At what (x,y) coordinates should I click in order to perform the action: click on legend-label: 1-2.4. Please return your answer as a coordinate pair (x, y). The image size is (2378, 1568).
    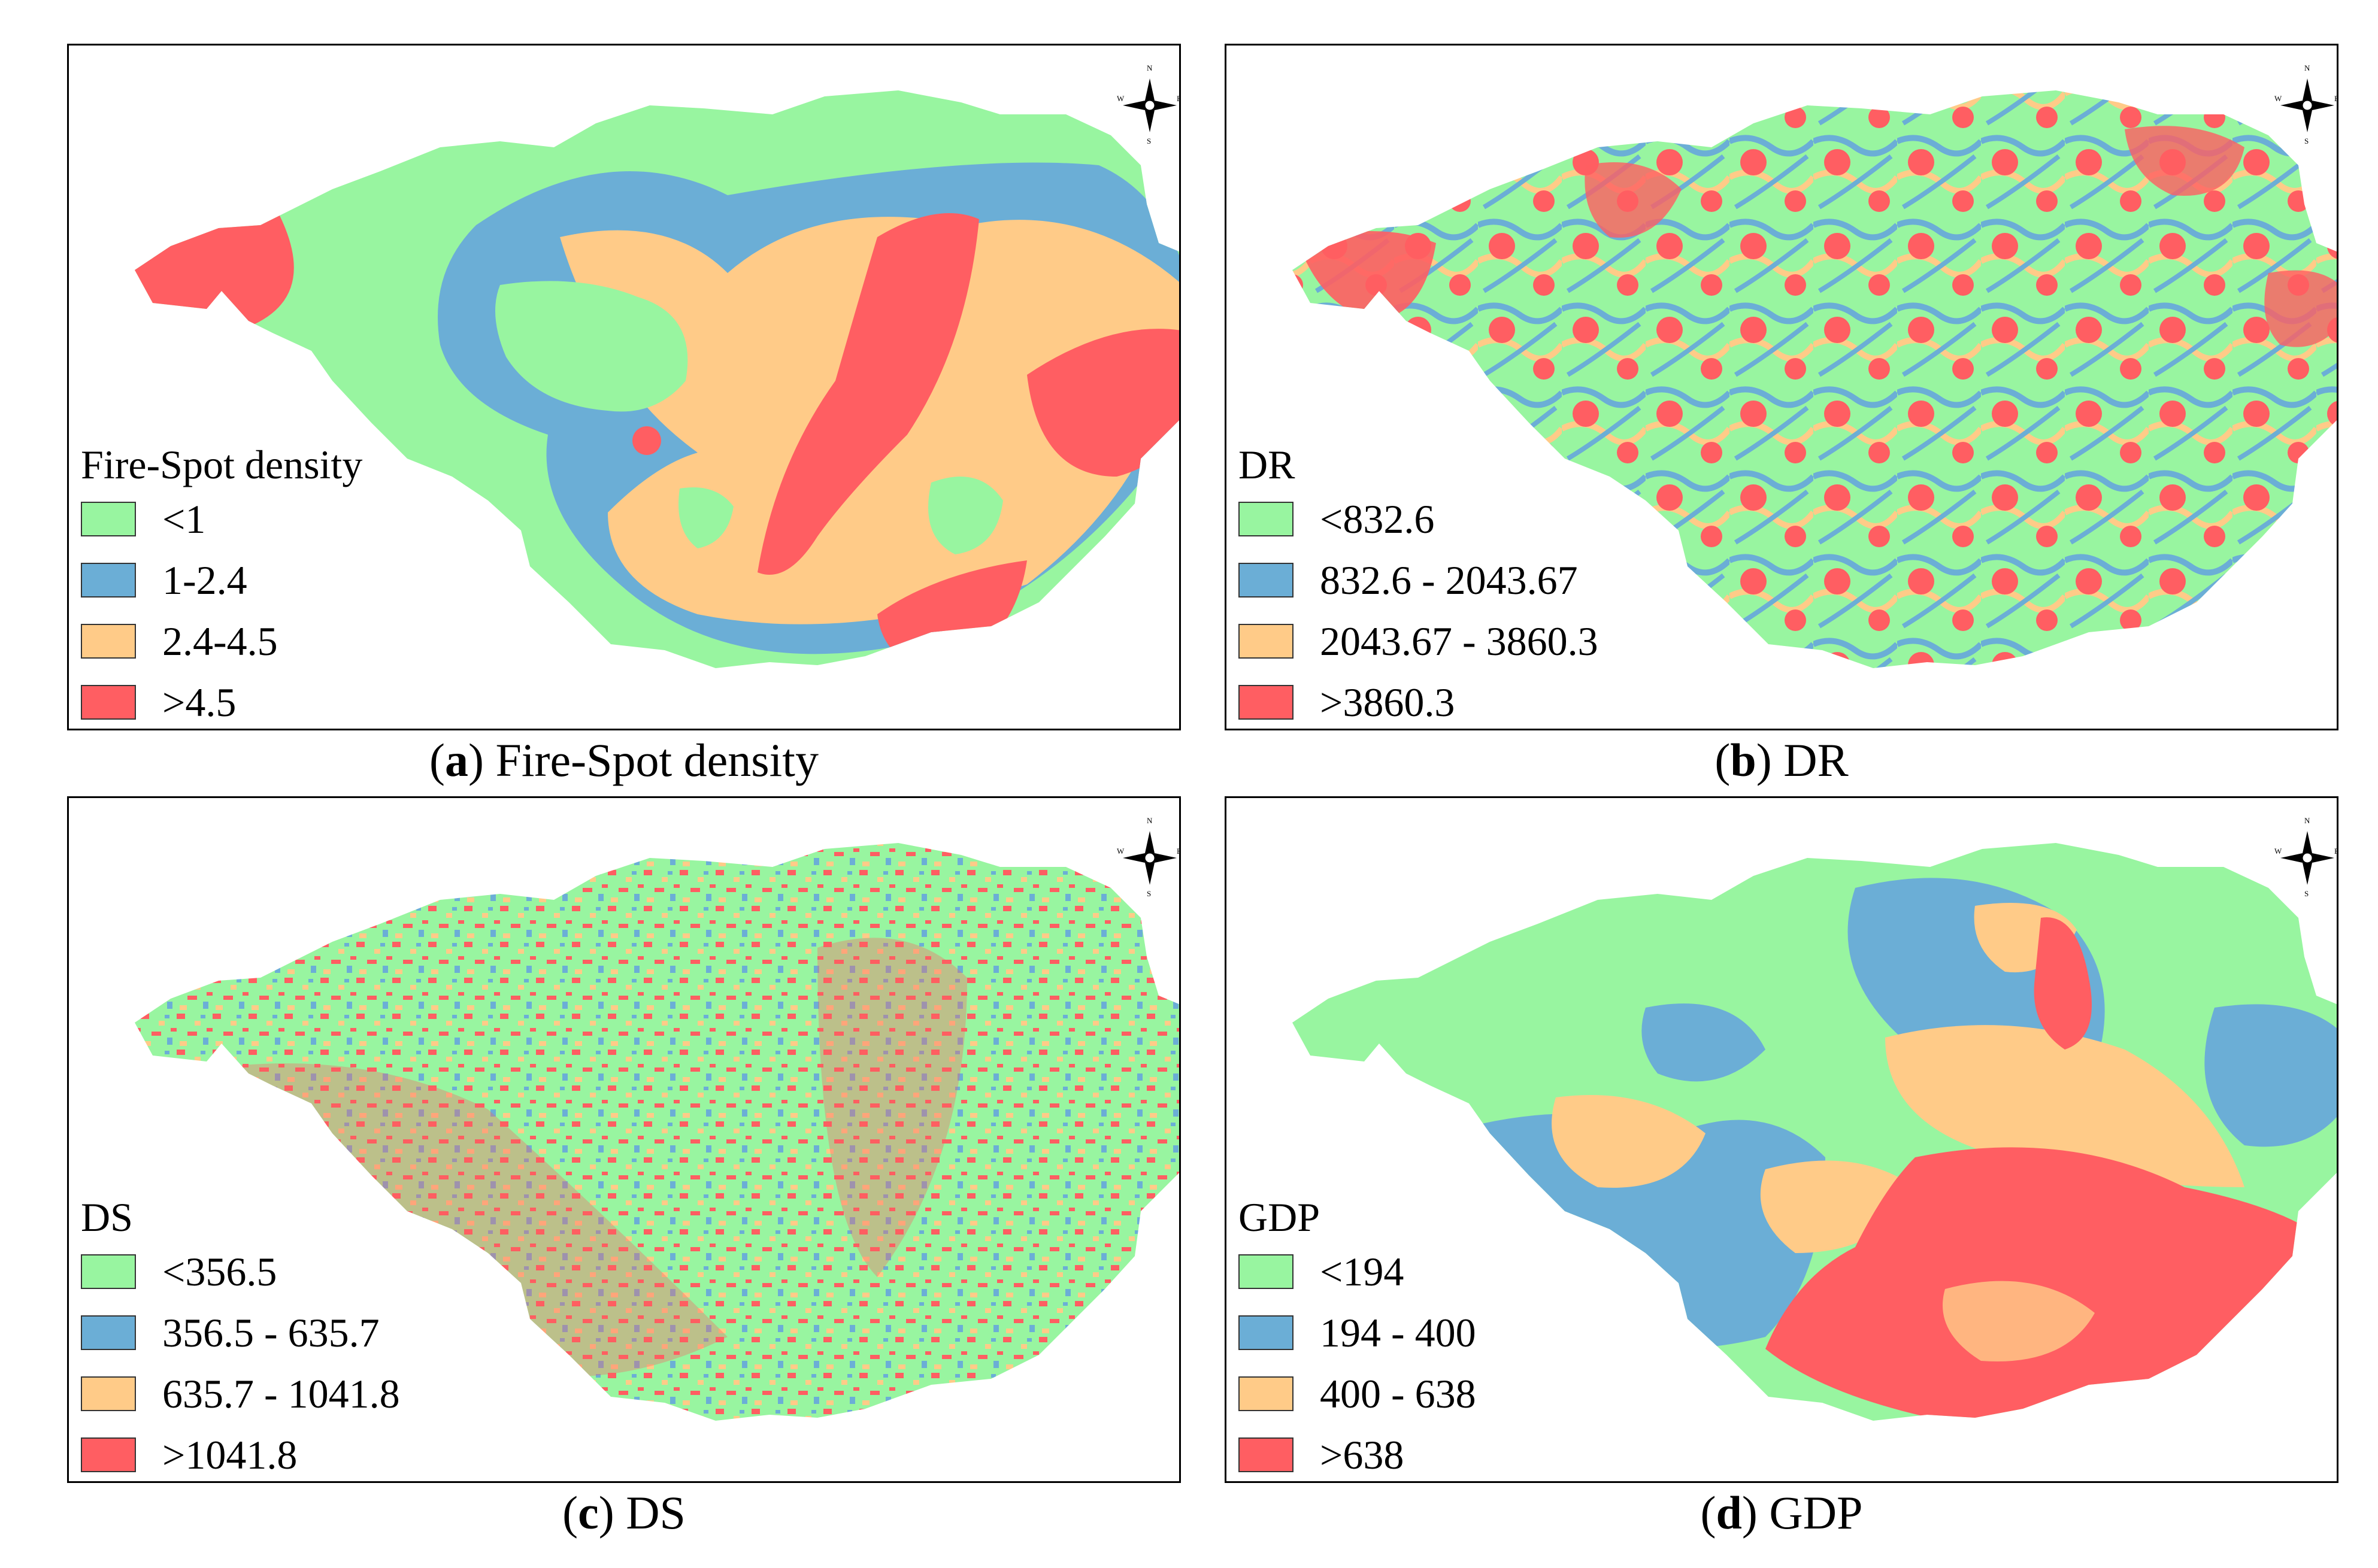
    Looking at the image, I should click on (204, 580).